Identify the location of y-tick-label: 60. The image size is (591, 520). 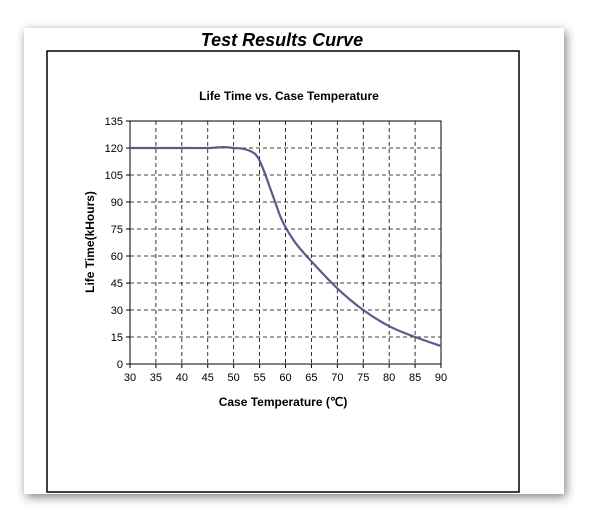
(117, 257).